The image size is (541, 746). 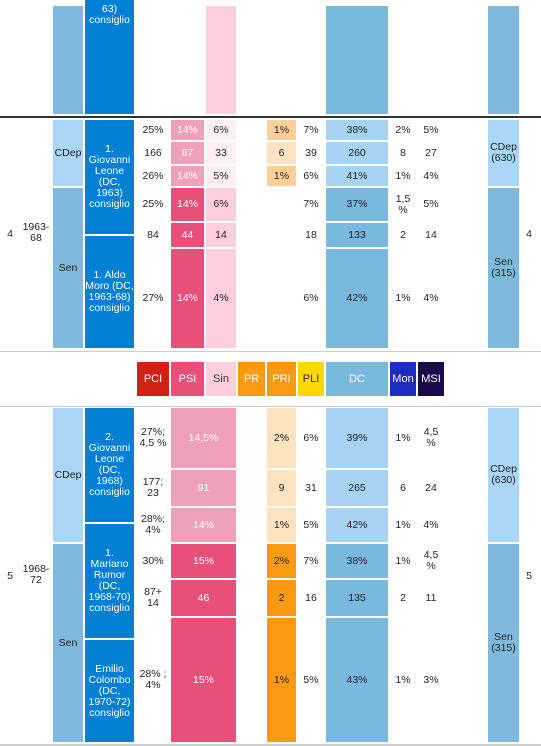 I want to click on leg5-r4-psi: 46, so click(x=203, y=598).